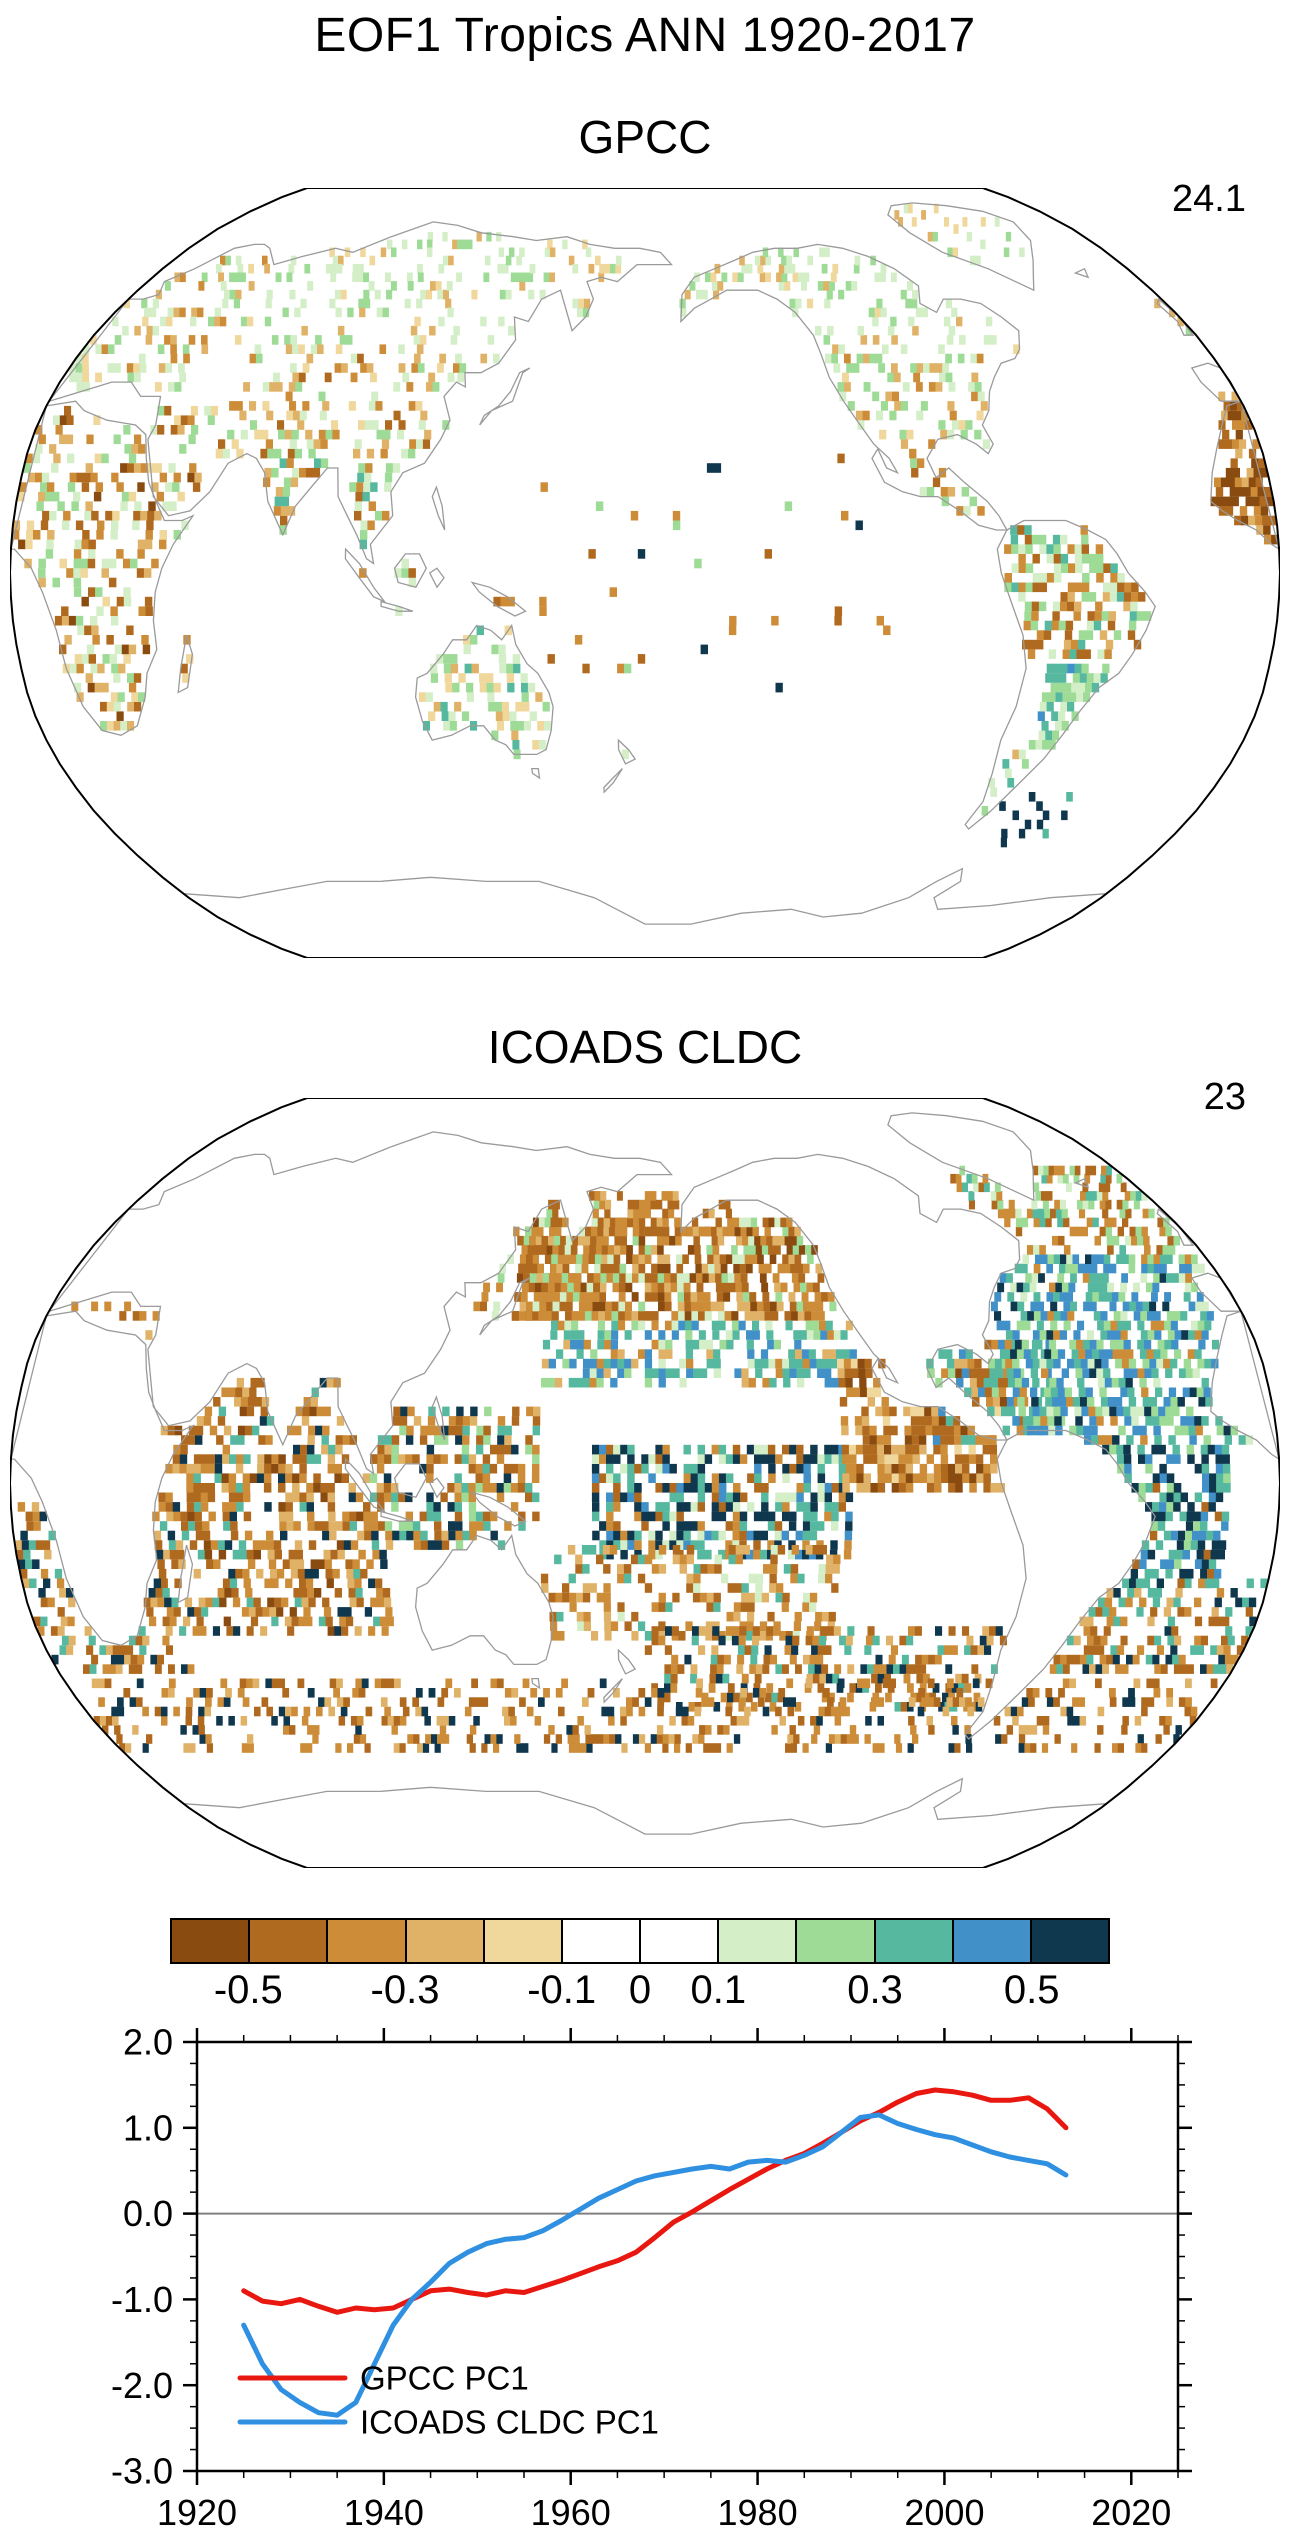 This screenshot has height=2531, width=1290. What do you see at coordinates (384, 2511) in the screenshot?
I see `svg-text: 1940` at bounding box center [384, 2511].